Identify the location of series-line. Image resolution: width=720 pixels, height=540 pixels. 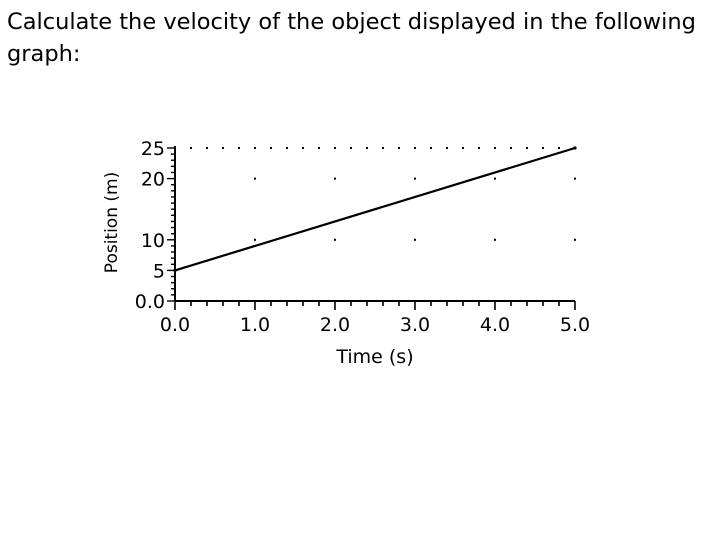
(375, 209).